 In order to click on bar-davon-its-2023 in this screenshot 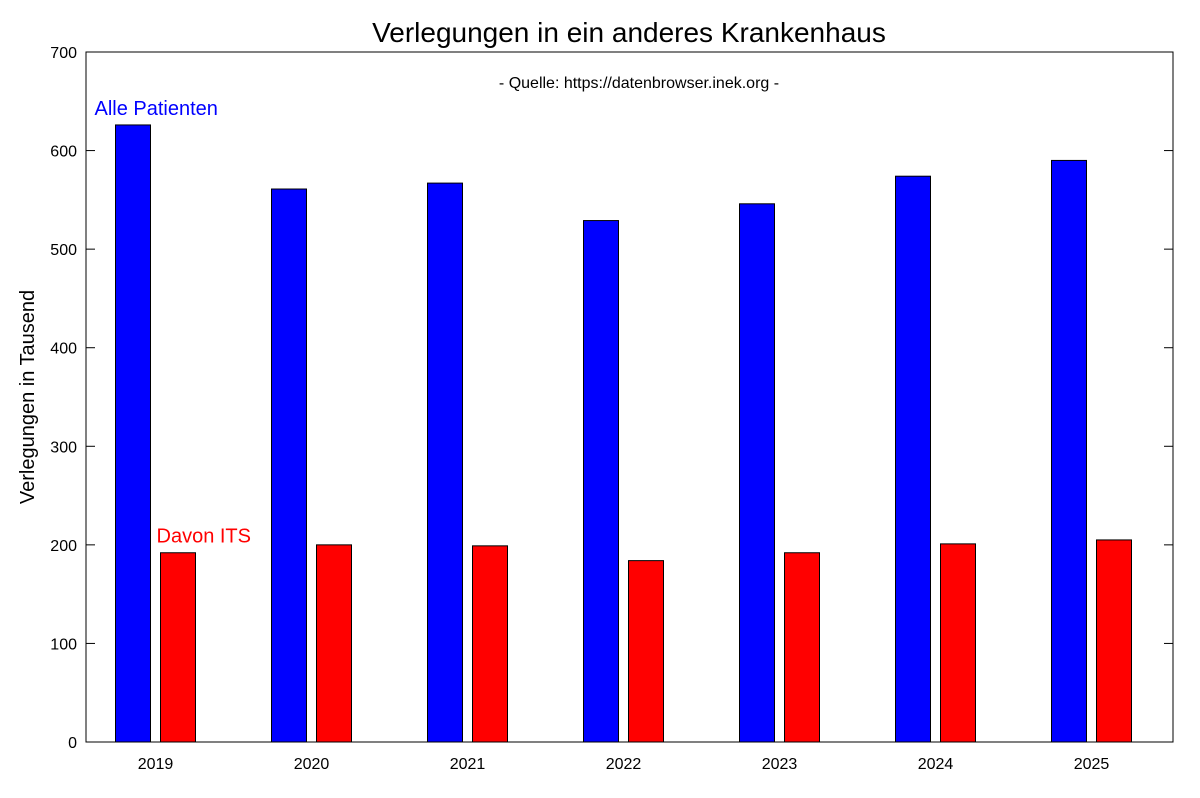, I will do `click(802, 647)`.